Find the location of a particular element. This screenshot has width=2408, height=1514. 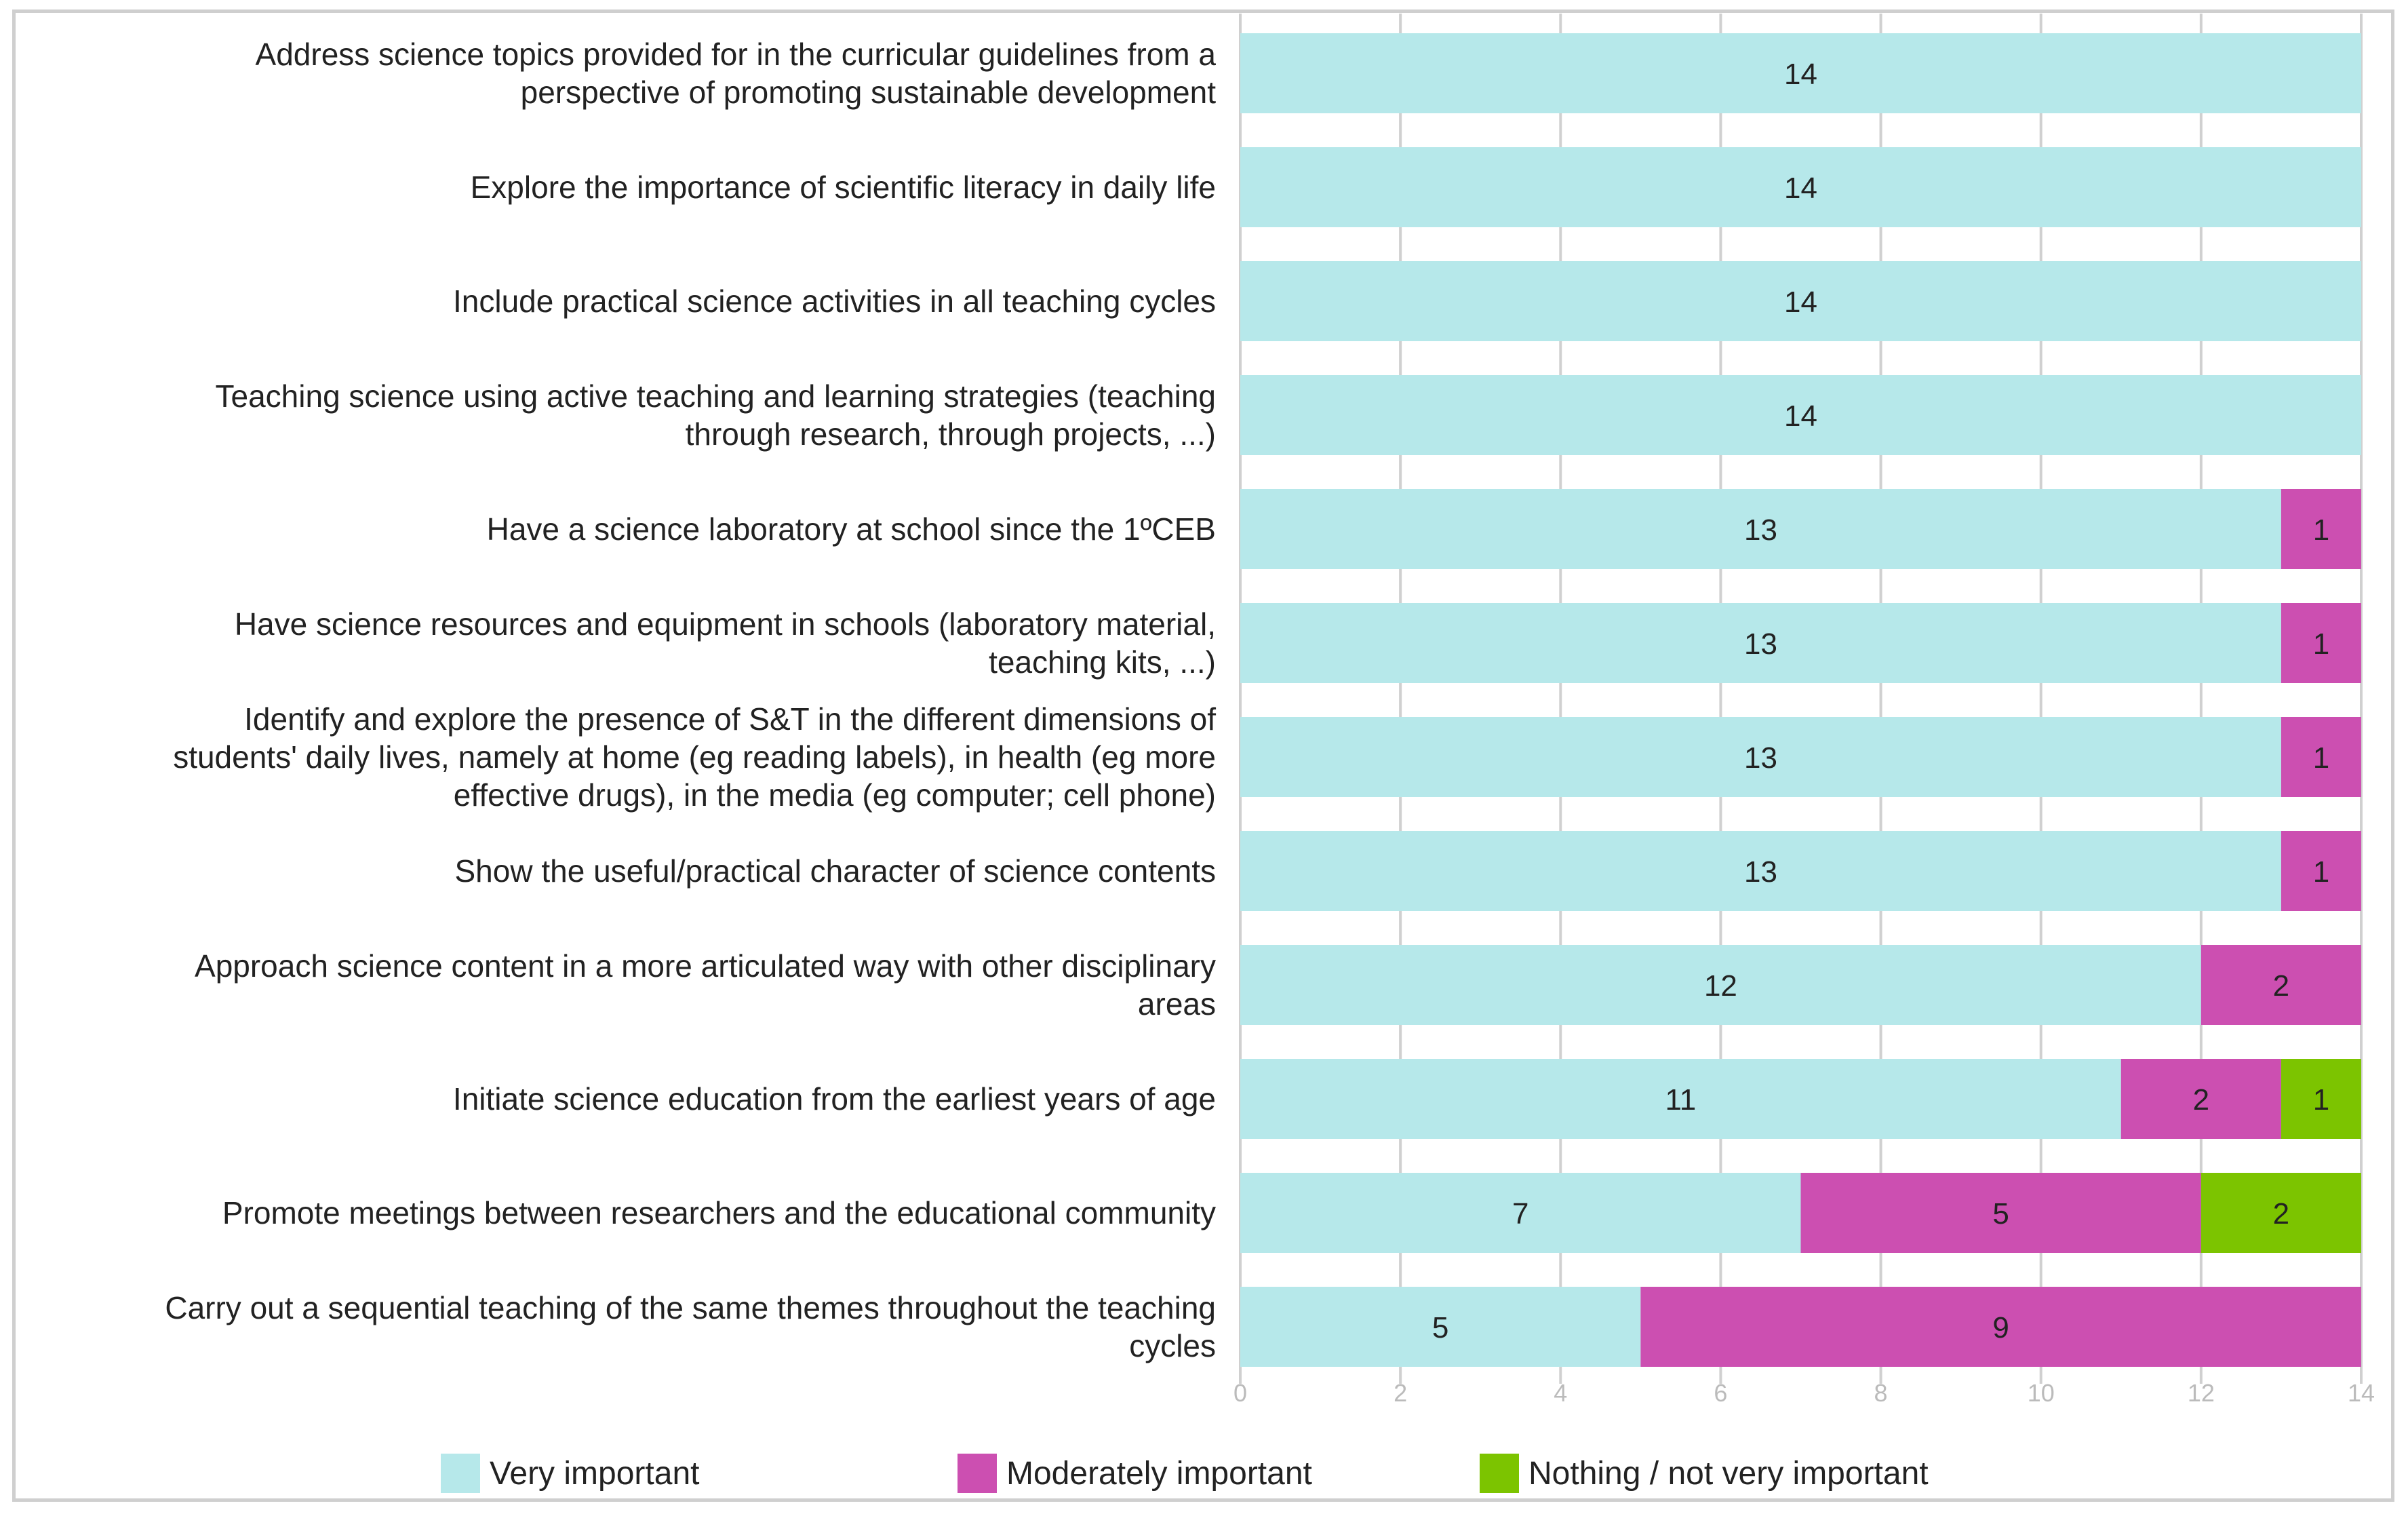

data-label-very-important-row-8: 13 is located at coordinates (1760, 872).